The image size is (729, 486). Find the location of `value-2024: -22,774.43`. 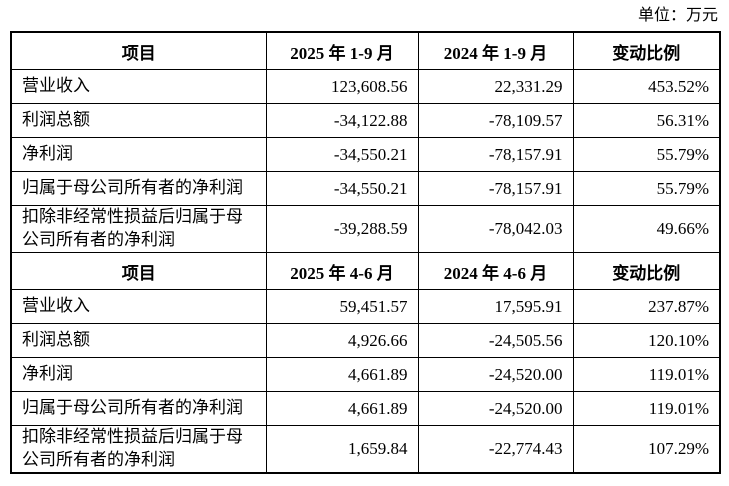

value-2024: -22,774.43 is located at coordinates (495, 449).